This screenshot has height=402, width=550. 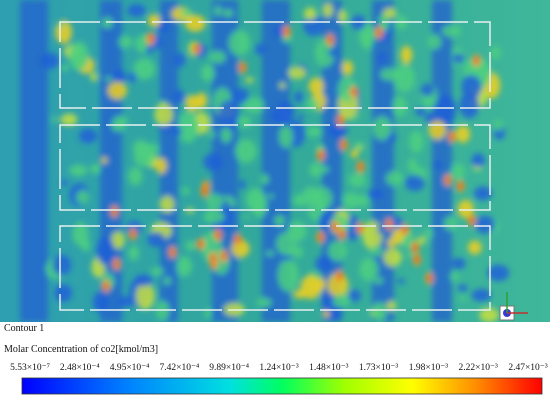 I want to click on colorbar-label: 1.73×10⁻³, so click(x=378, y=368).